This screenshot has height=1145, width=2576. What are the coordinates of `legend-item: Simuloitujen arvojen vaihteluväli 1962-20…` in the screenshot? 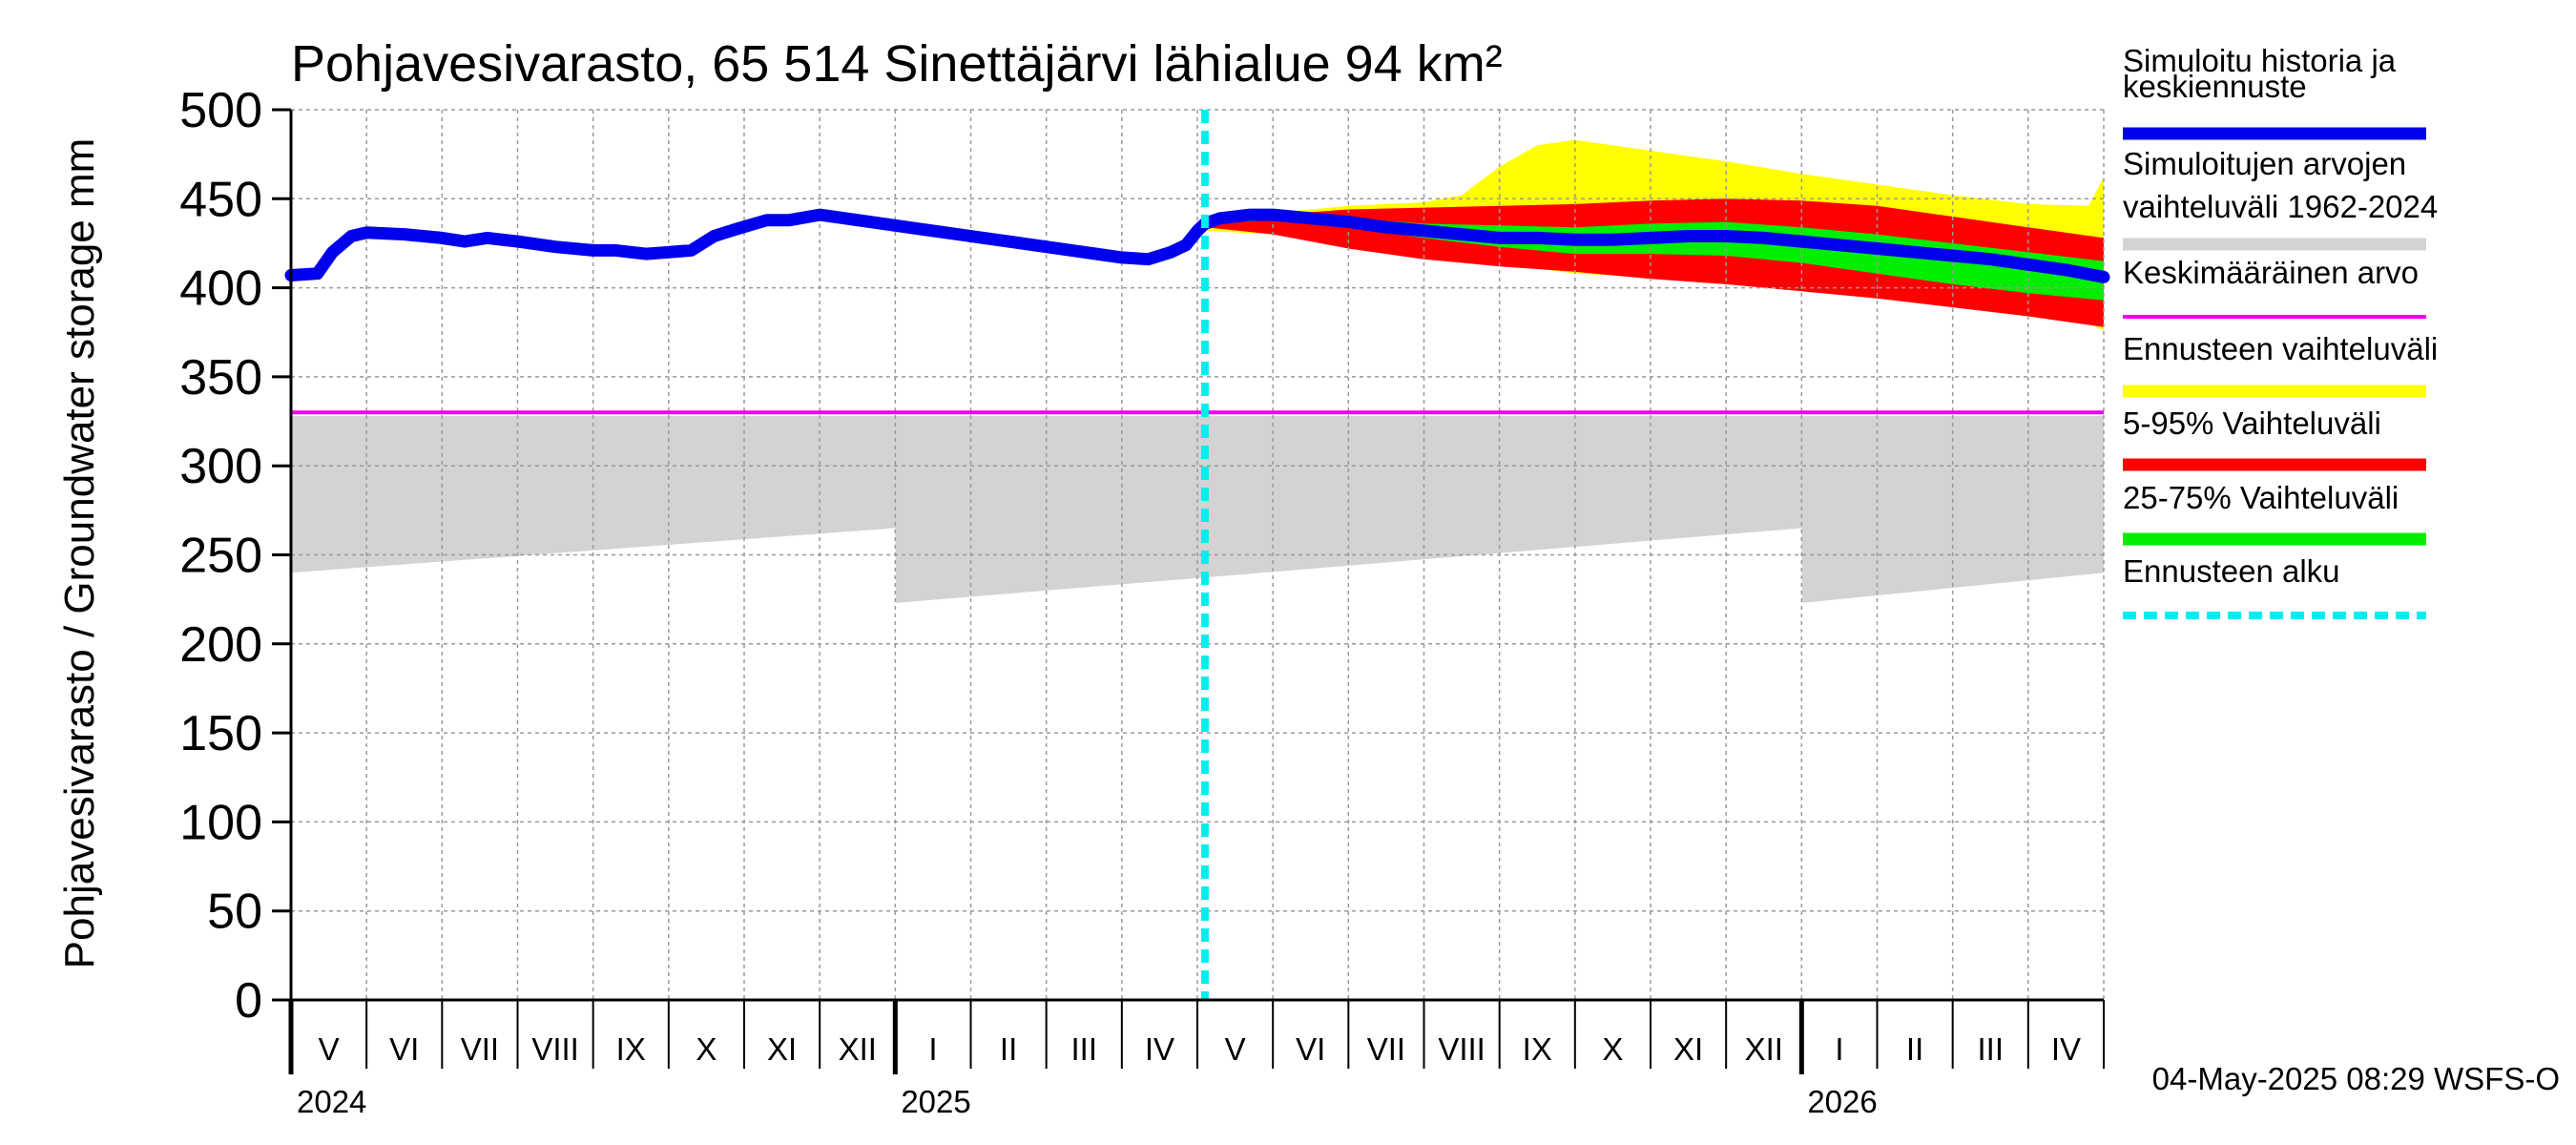 It's located at (2280, 199).